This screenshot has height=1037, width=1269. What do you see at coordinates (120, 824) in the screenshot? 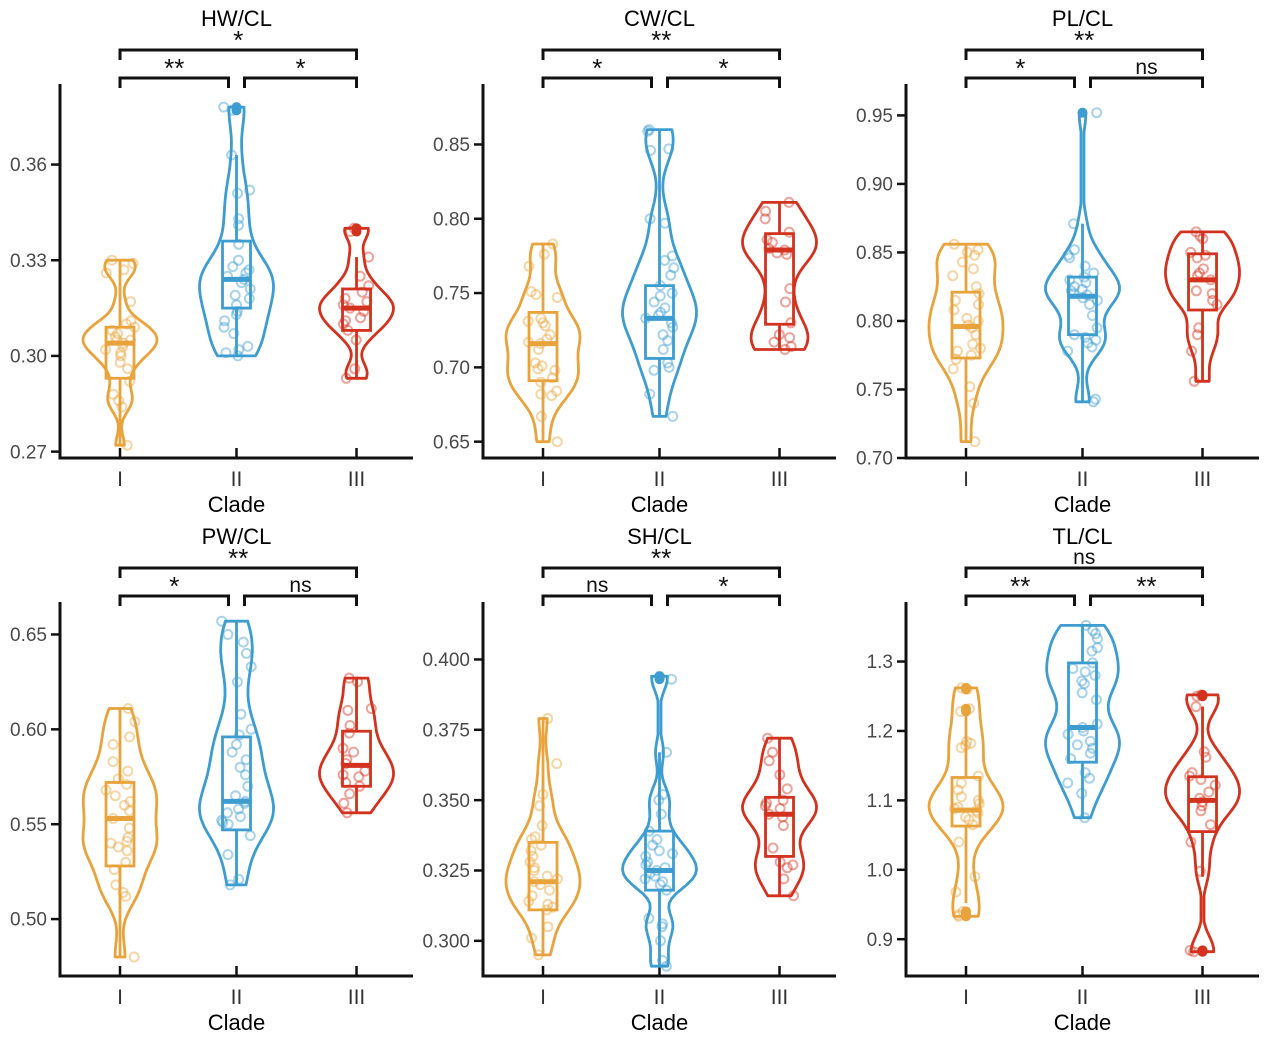
I see `box-clade-I` at bounding box center [120, 824].